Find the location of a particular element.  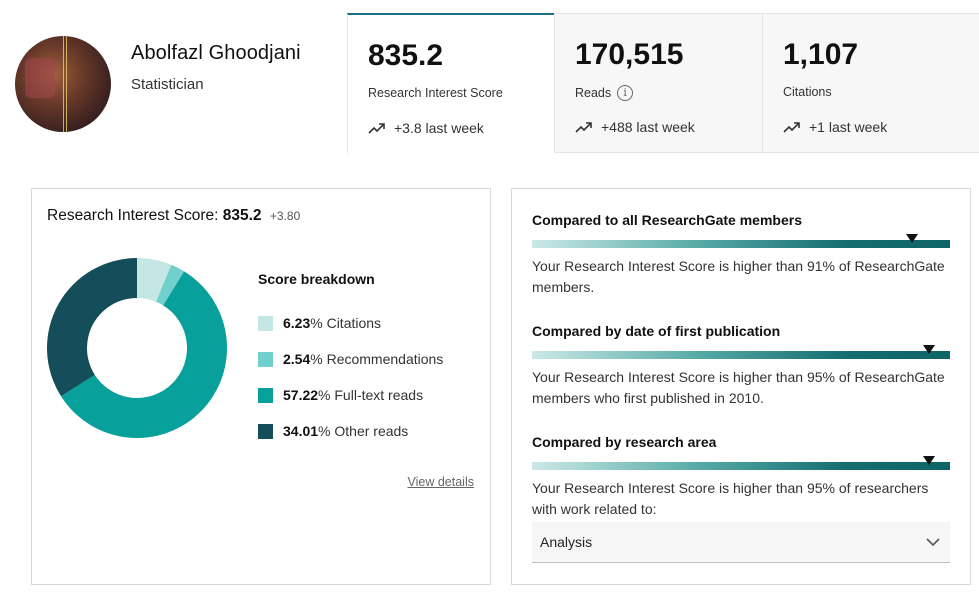

score-value: 835.2 is located at coordinates (242, 215).